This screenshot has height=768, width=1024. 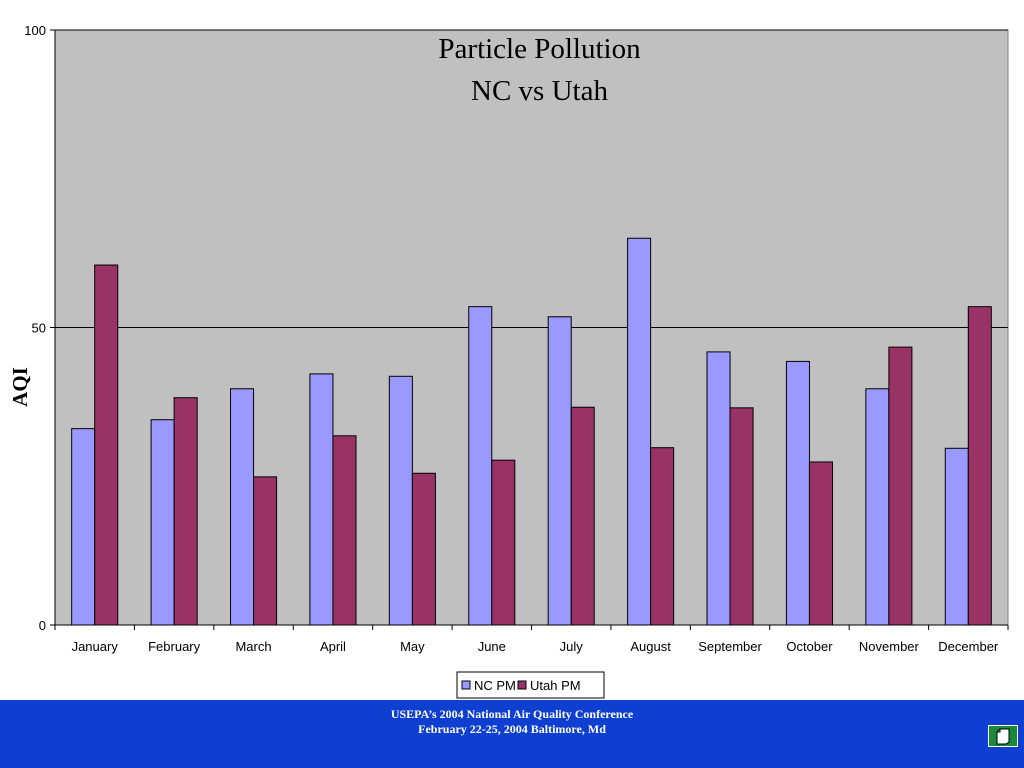 I want to click on x-tick-label: April, so click(x=333, y=646).